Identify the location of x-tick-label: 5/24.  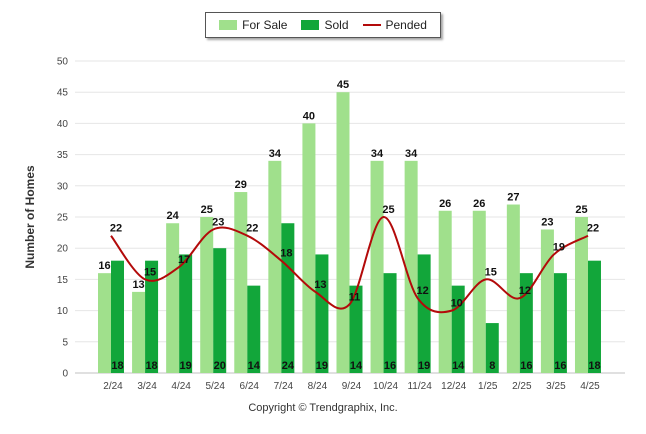
(215, 386).